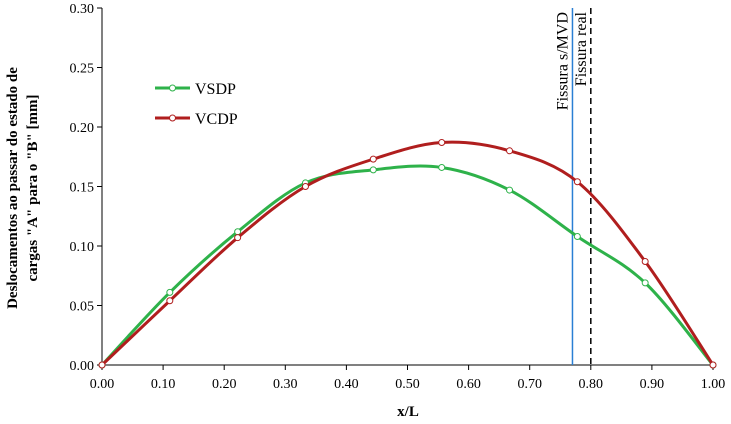 This screenshot has width=731, height=424. What do you see at coordinates (82, 366) in the screenshot?
I see `y-tick-label: 0.00` at bounding box center [82, 366].